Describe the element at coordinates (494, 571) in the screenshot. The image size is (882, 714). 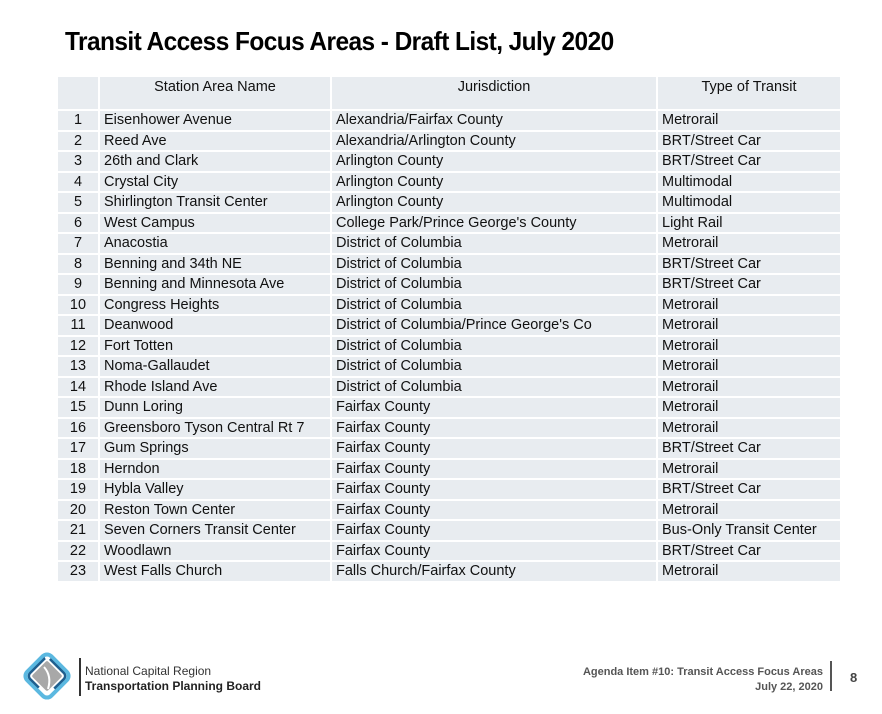
I see `jurisdiction: Falls Church/Fairfax County` at that location.